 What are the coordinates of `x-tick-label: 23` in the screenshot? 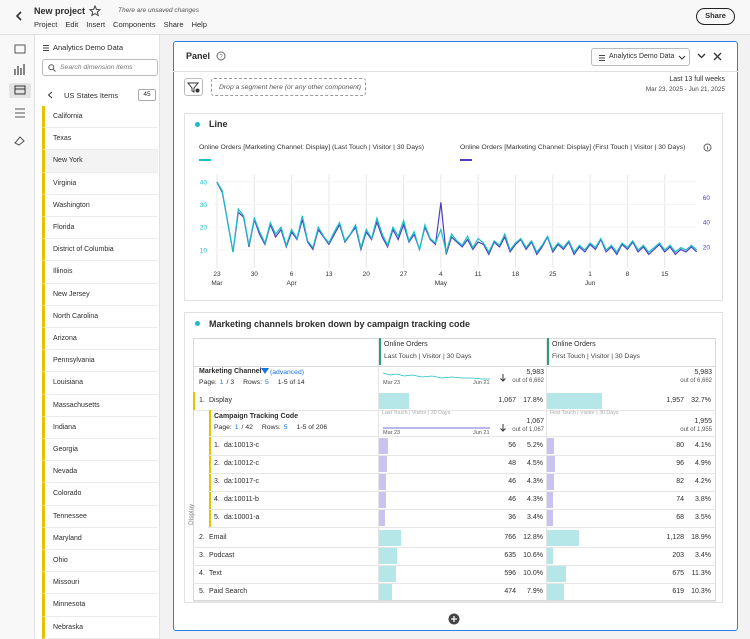 It's located at (217, 274).